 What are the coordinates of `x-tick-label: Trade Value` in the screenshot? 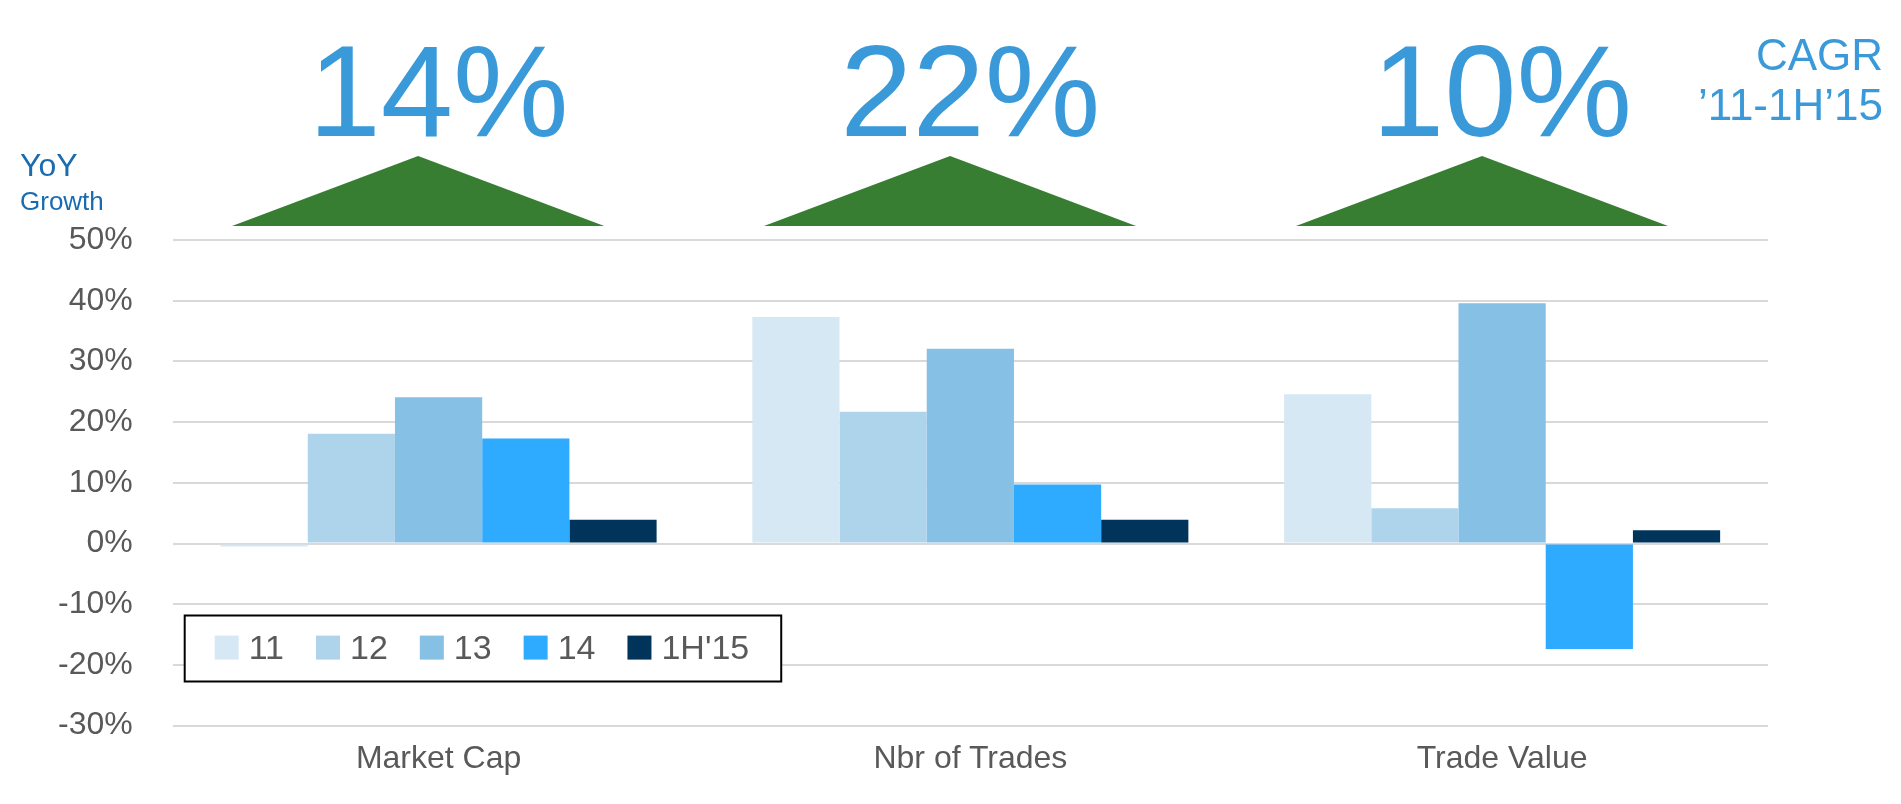 It's located at (1502, 756).